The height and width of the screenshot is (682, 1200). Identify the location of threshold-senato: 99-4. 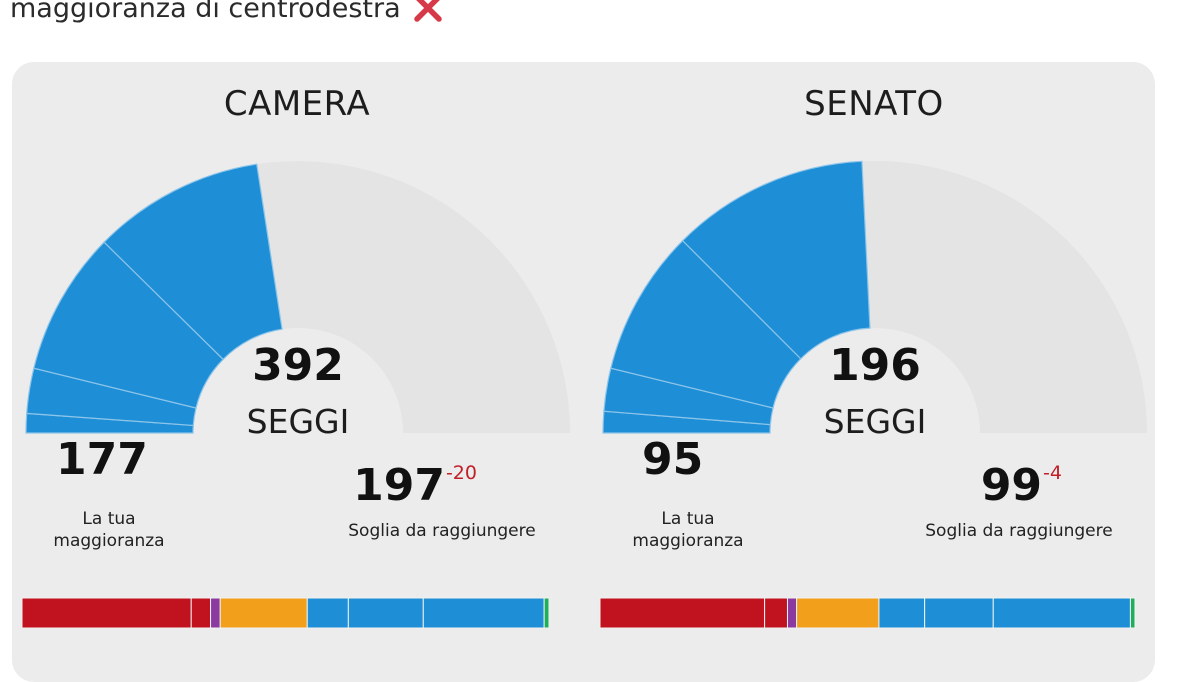
(952, 485).